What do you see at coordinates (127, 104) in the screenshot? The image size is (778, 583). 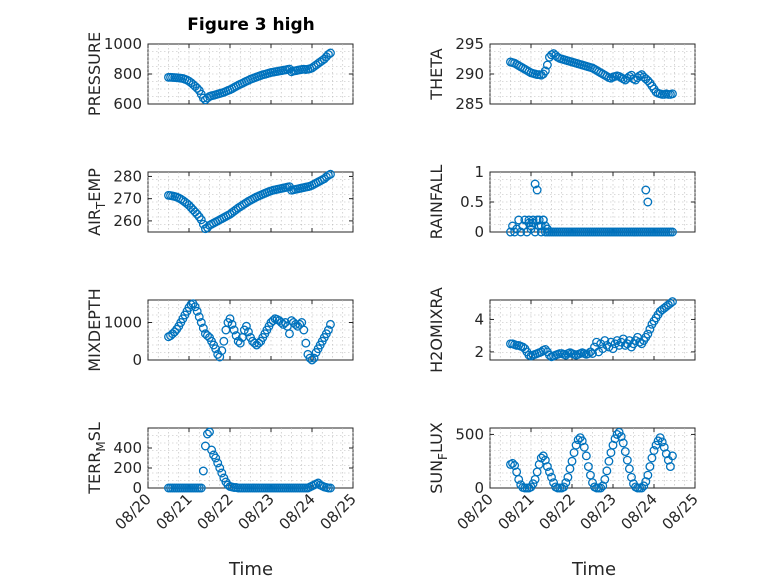 I see `y-tick-label: 600` at bounding box center [127, 104].